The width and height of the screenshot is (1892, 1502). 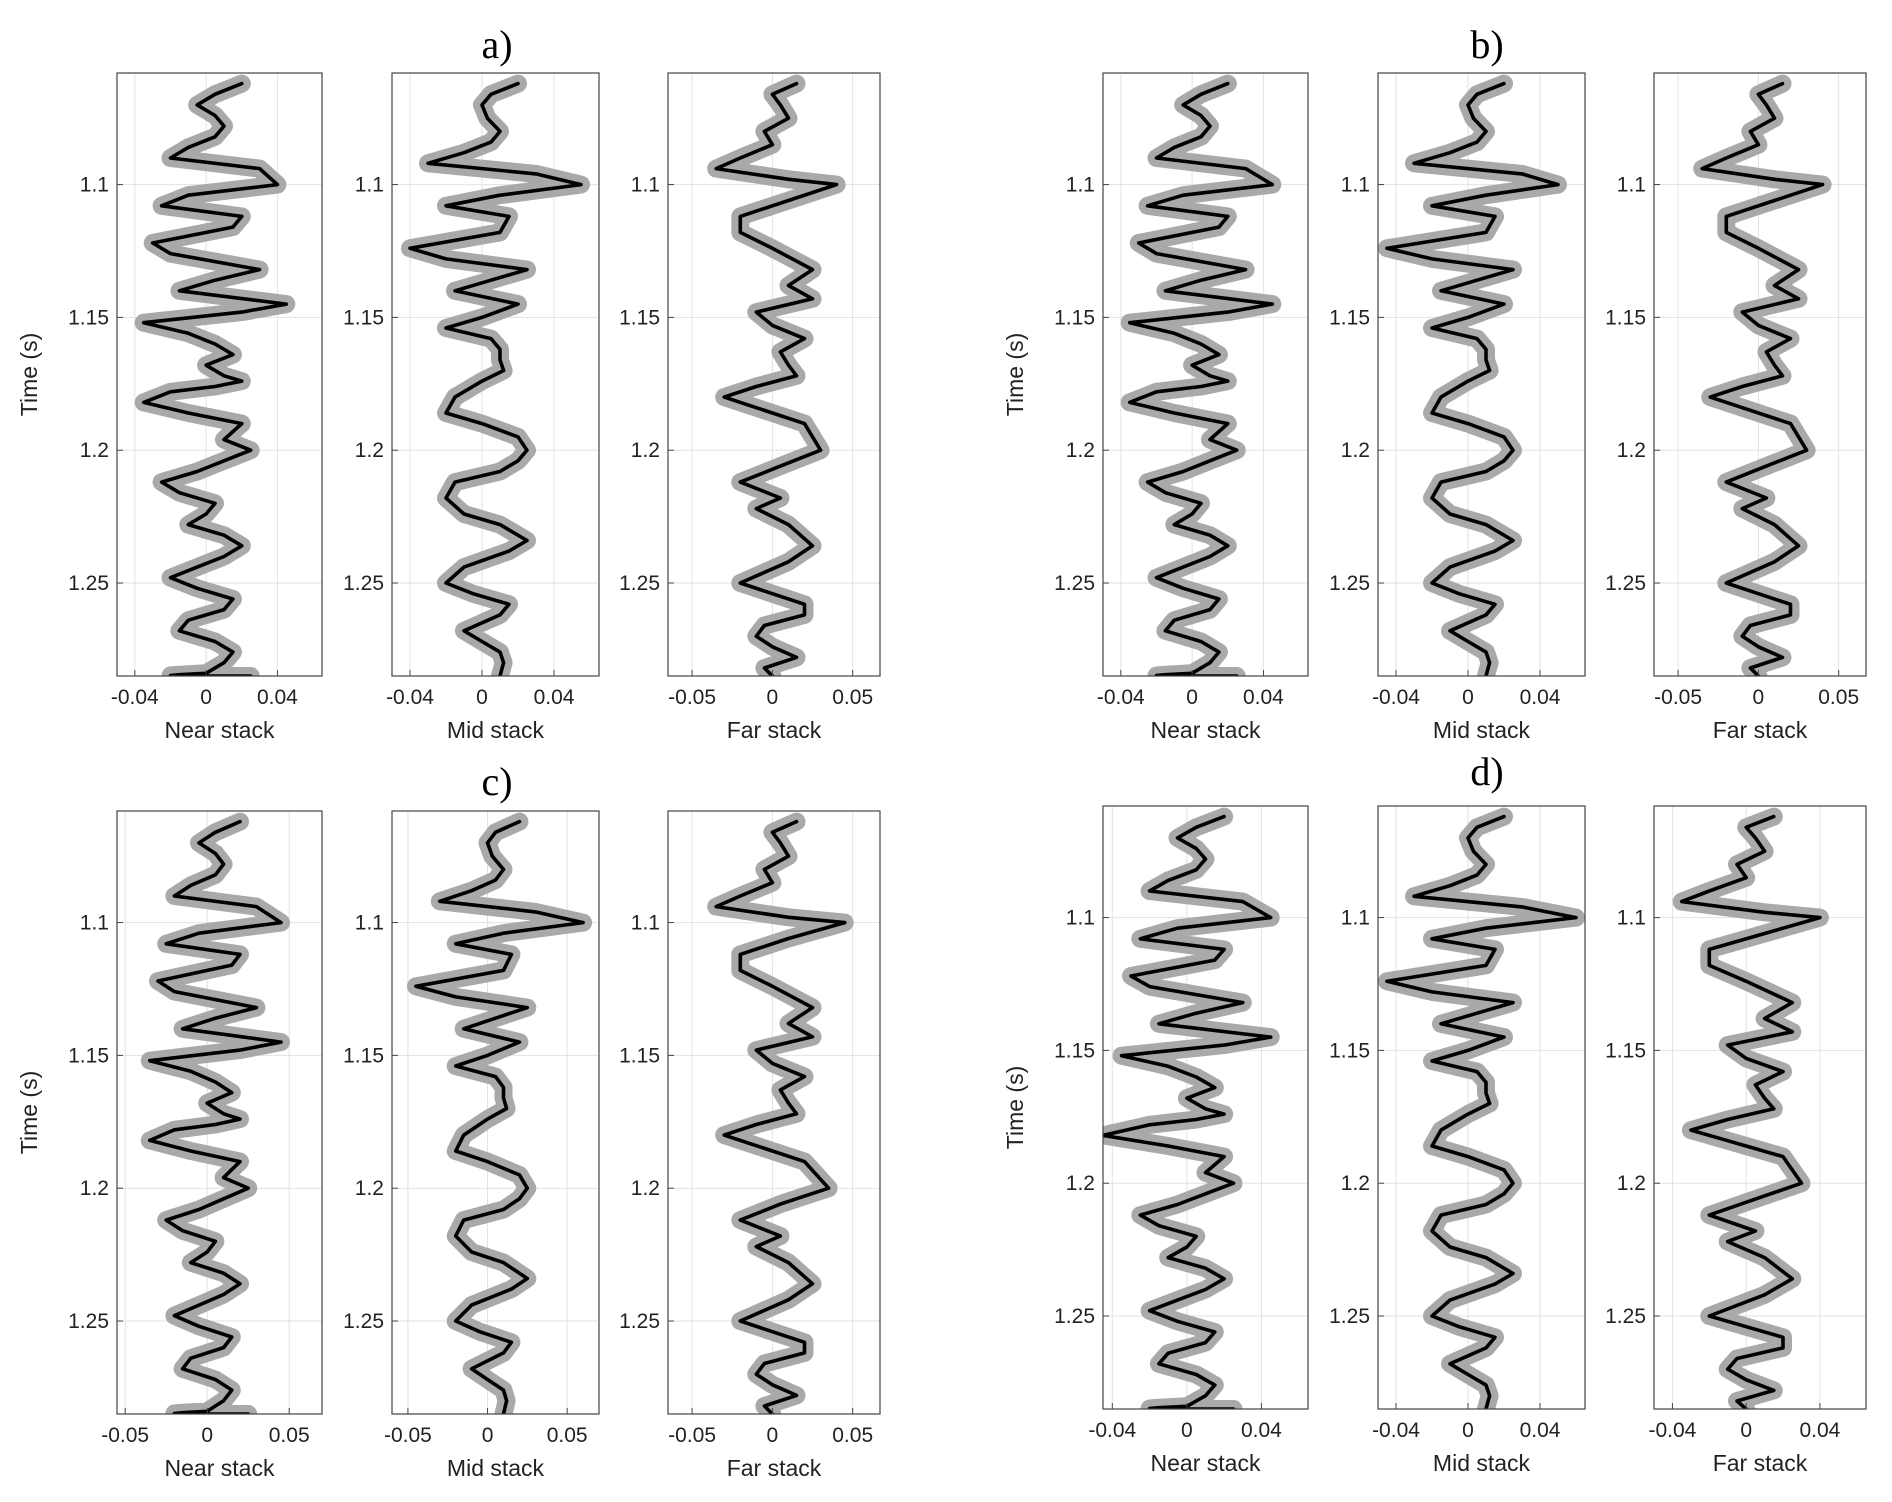 I want to click on panel-2-subplot-1: -0.05 0 0.05 1.1 1.15 1.2 1.25 Mid stack, so click(x=471, y=1145).